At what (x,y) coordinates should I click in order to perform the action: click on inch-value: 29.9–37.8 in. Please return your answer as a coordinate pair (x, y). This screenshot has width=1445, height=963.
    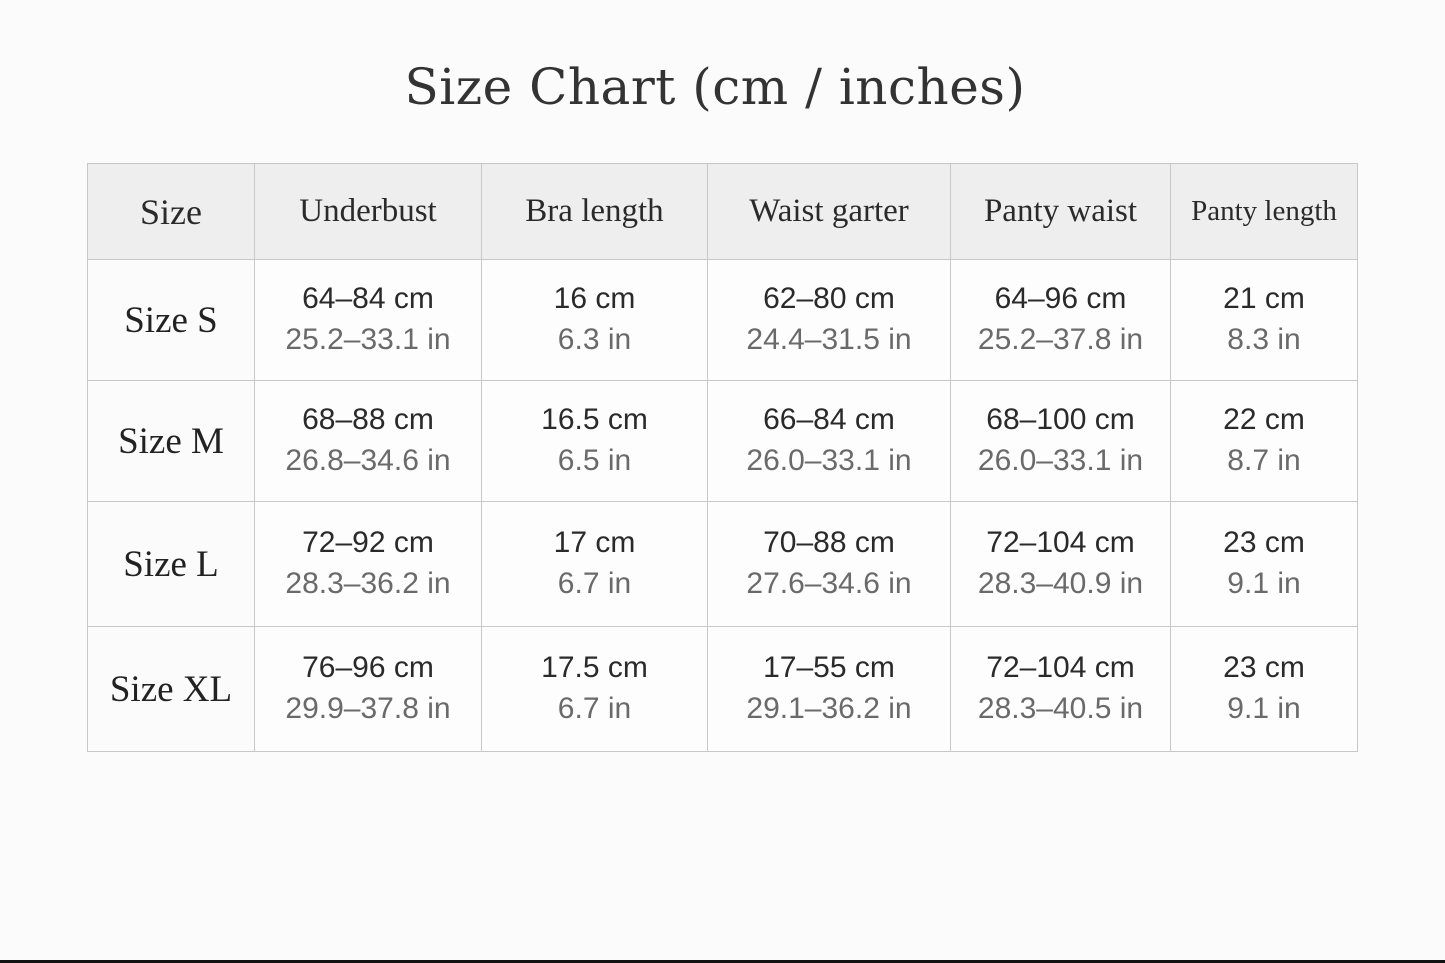
    Looking at the image, I should click on (368, 708).